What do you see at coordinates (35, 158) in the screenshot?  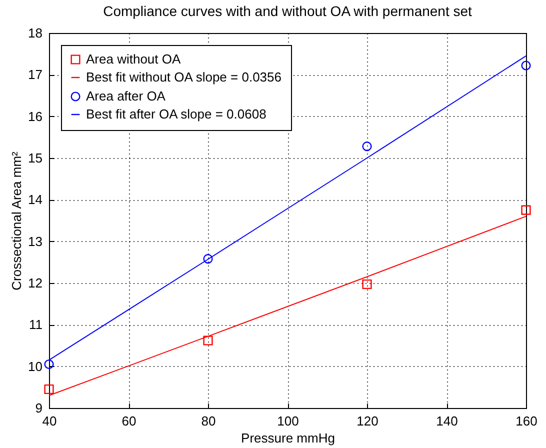 I see `y-tick-label: 15` at bounding box center [35, 158].